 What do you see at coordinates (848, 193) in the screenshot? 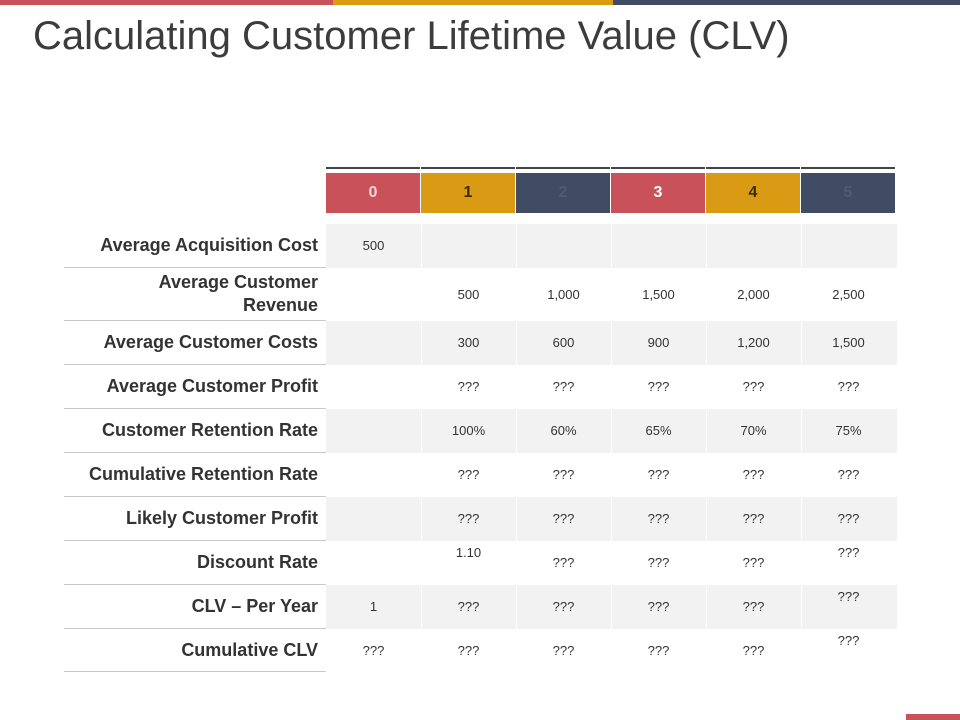
I see `column-header-label: 5` at bounding box center [848, 193].